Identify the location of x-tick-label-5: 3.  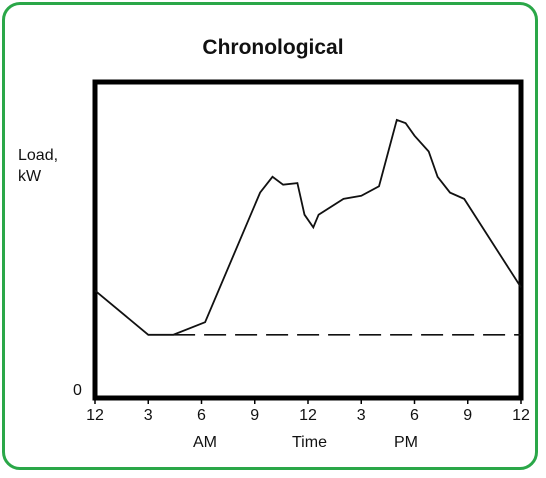
(361, 415).